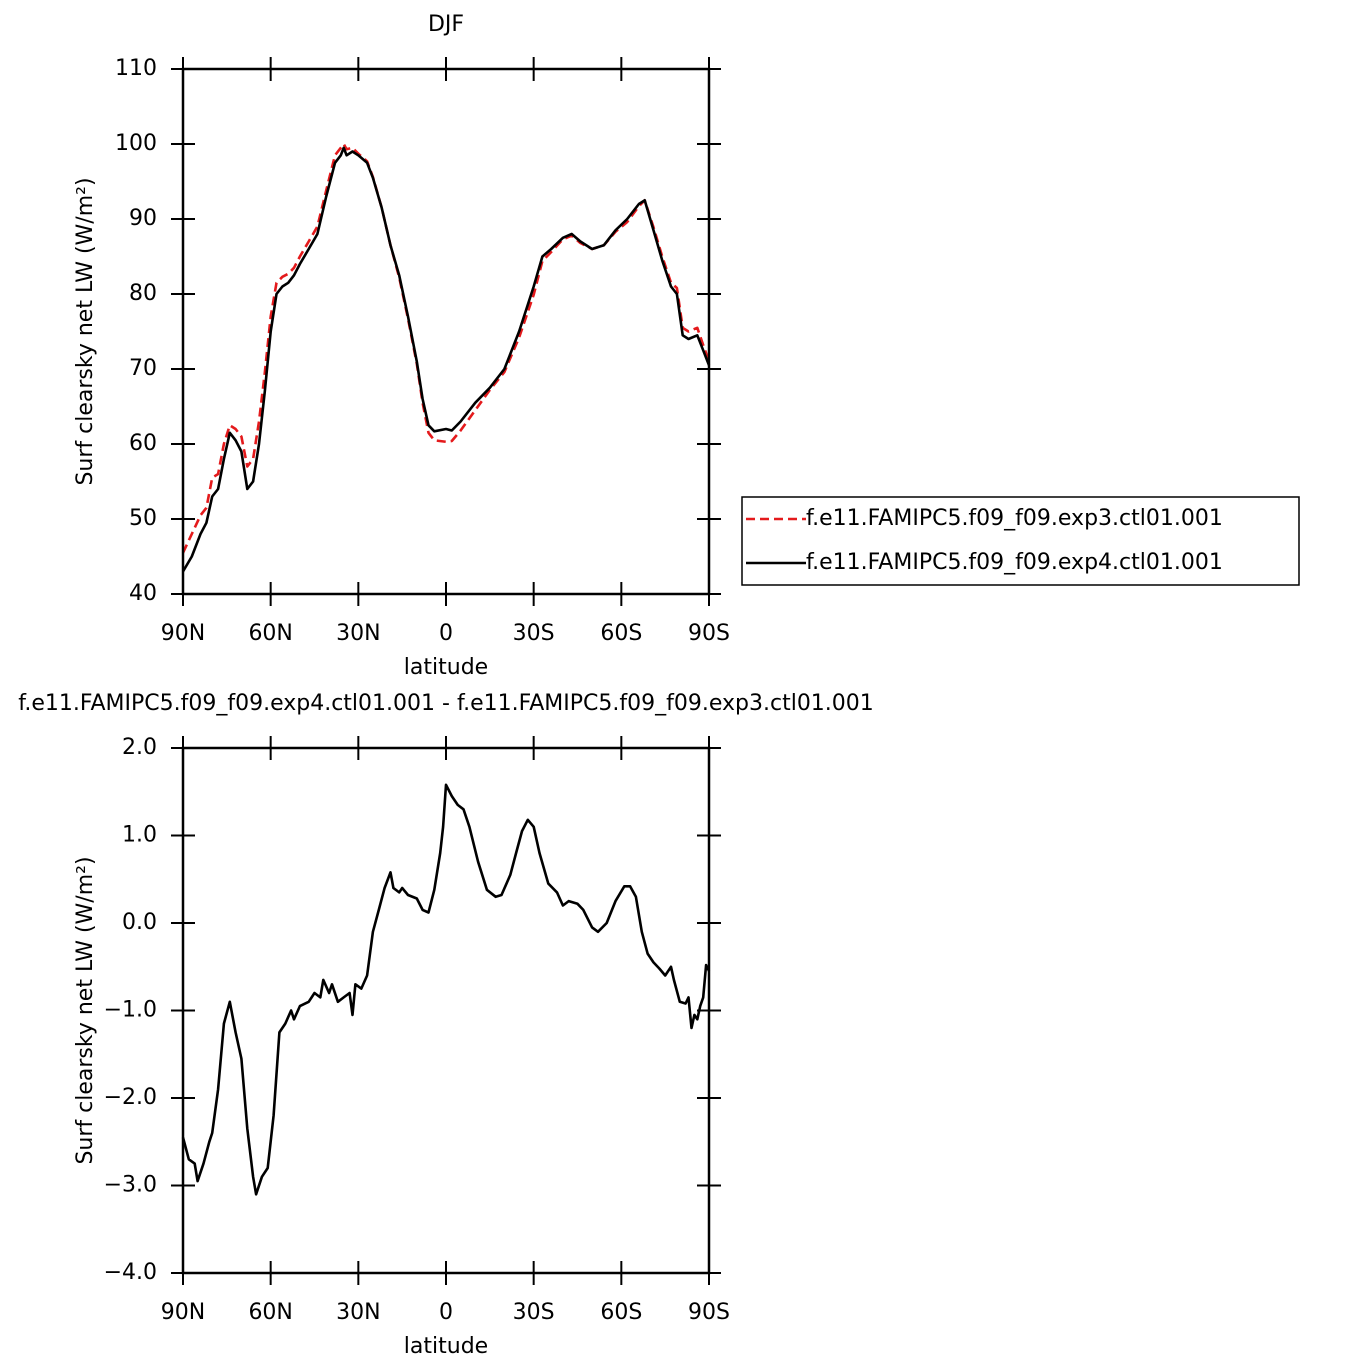 Image resolution: width=1369 pixels, height=1369 pixels. I want to click on y-tick-label: 90, so click(143, 218).